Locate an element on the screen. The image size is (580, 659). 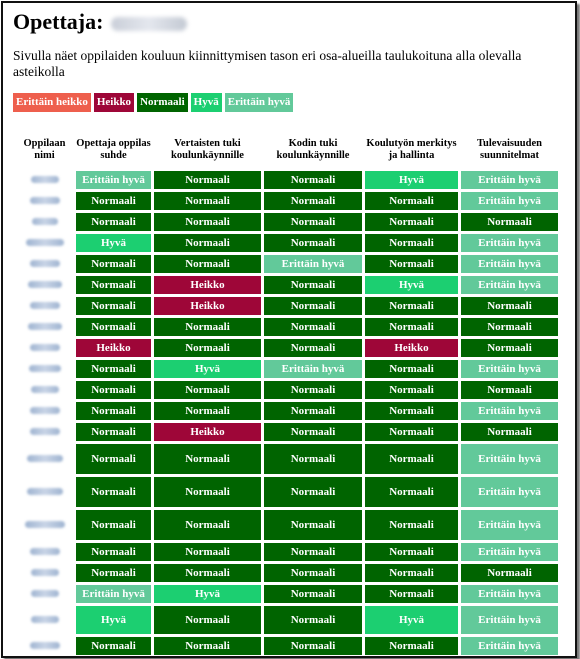
table-row: Normaali Heikko Normaali Normaali Normaali is located at coordinates (287, 432).